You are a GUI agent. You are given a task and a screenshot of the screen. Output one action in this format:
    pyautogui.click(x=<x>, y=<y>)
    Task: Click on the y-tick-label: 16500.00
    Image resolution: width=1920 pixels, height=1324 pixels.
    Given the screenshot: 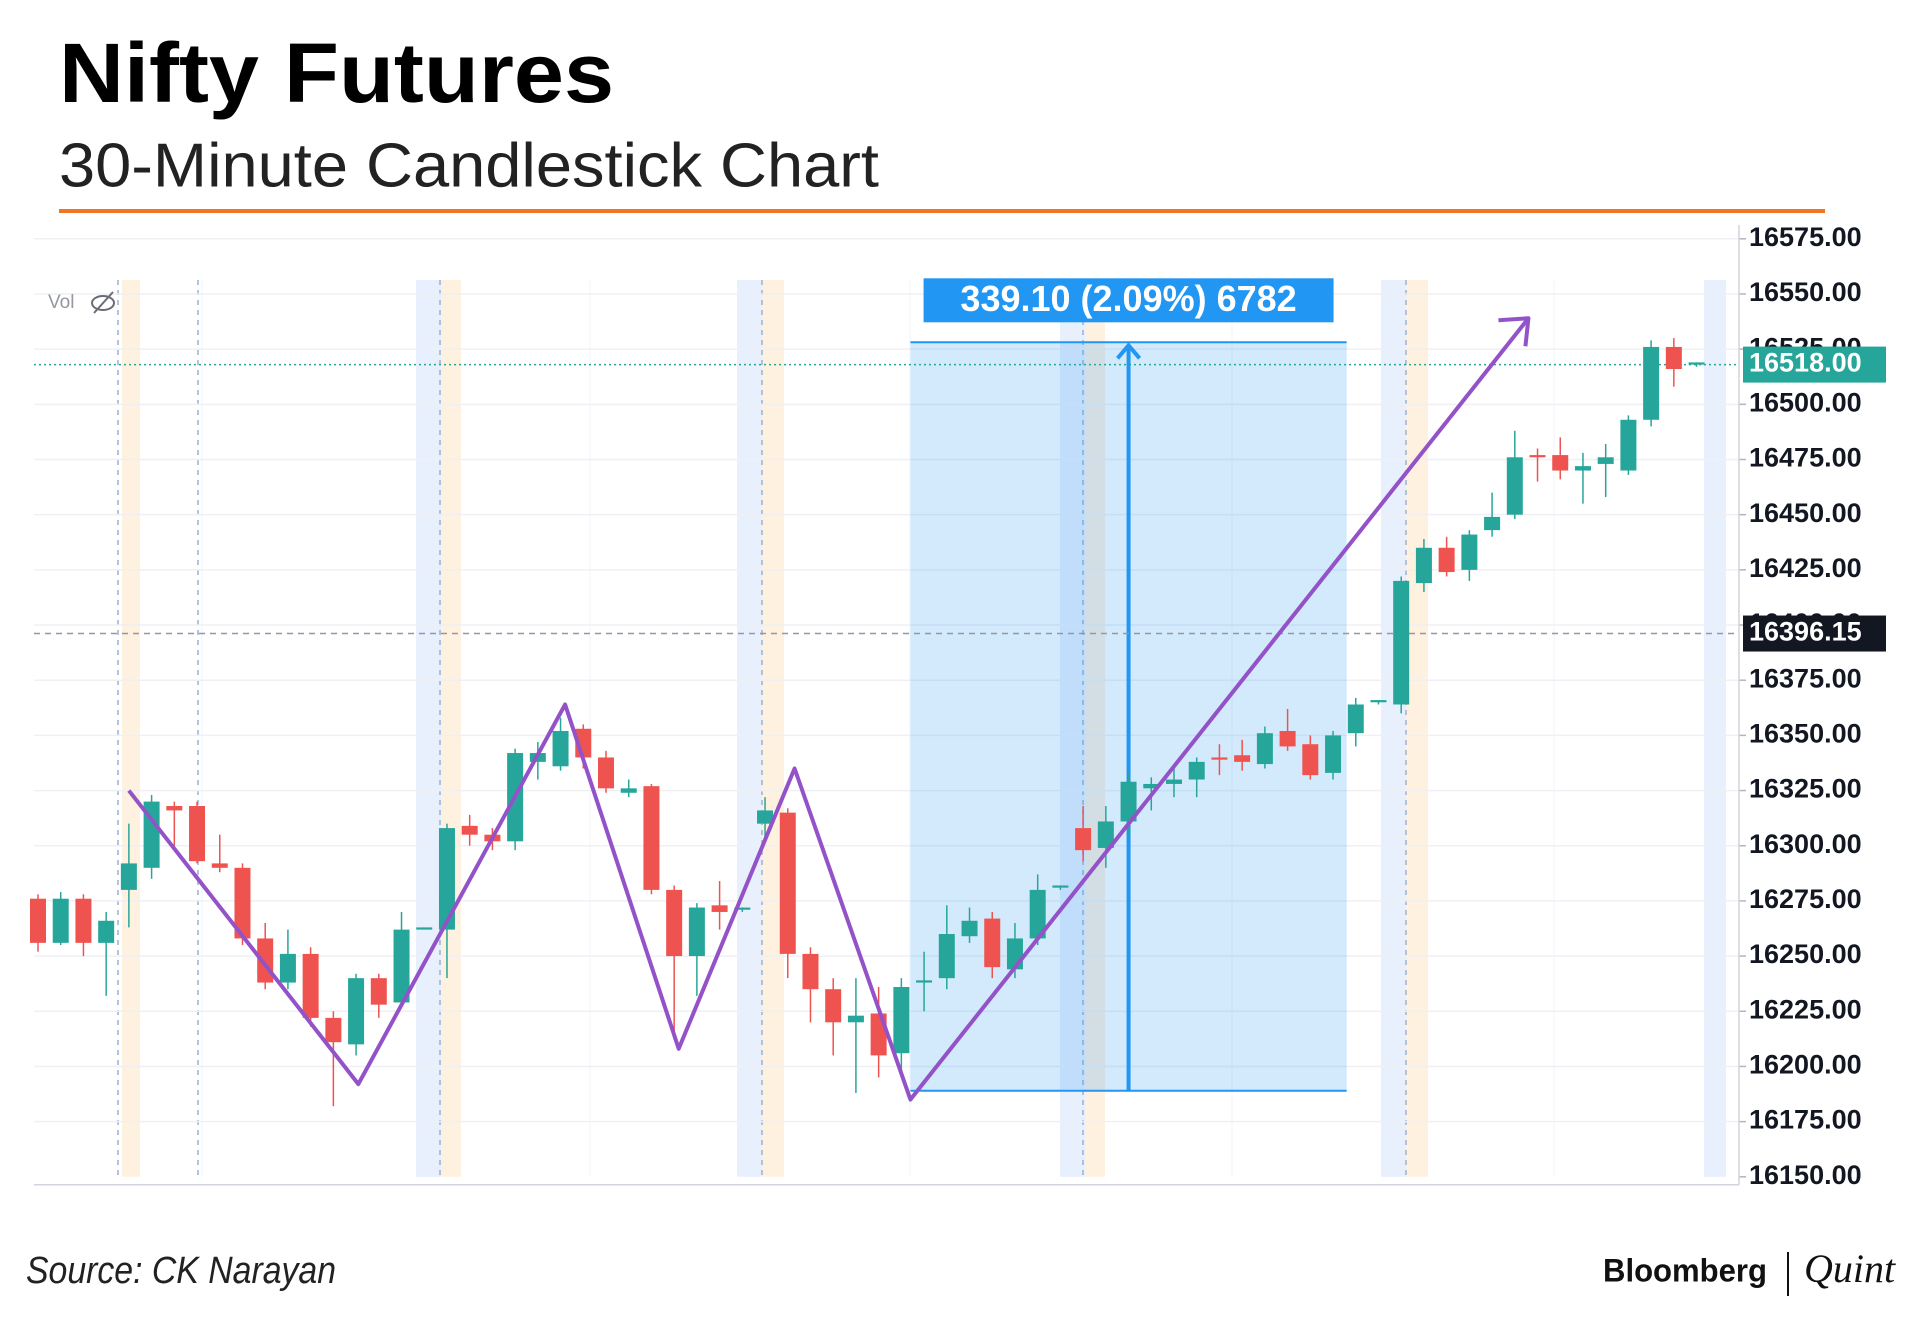 What is the action you would take?
    pyautogui.click(x=1805, y=402)
    